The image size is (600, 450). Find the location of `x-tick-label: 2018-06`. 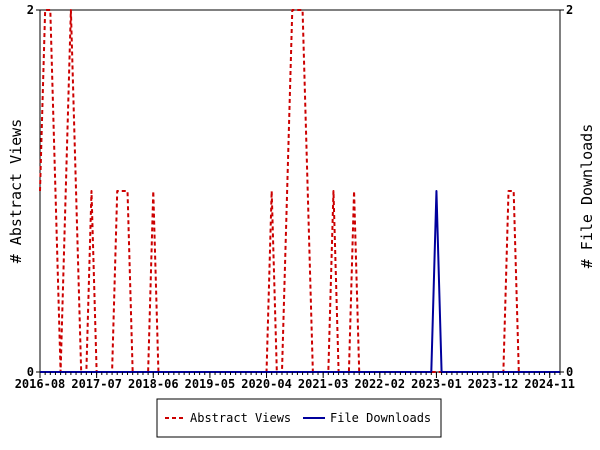

x-tick-label: 2018-06 is located at coordinates (153, 384).